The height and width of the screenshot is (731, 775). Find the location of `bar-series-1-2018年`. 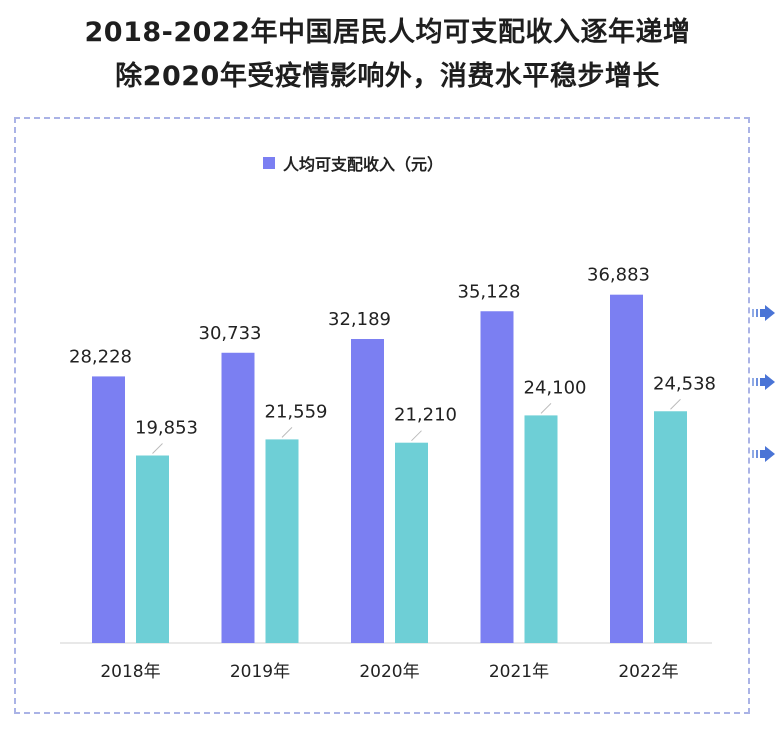

bar-series-1-2018年 is located at coordinates (108, 509).